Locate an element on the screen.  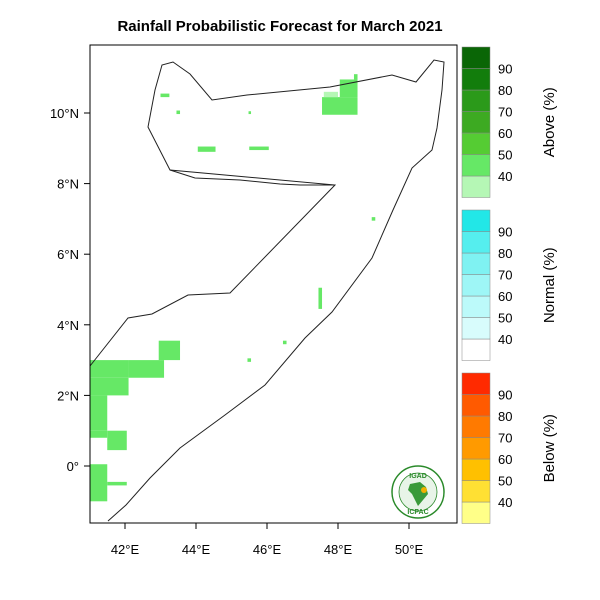
forecast-cell-light is located at coordinates (330, 94).